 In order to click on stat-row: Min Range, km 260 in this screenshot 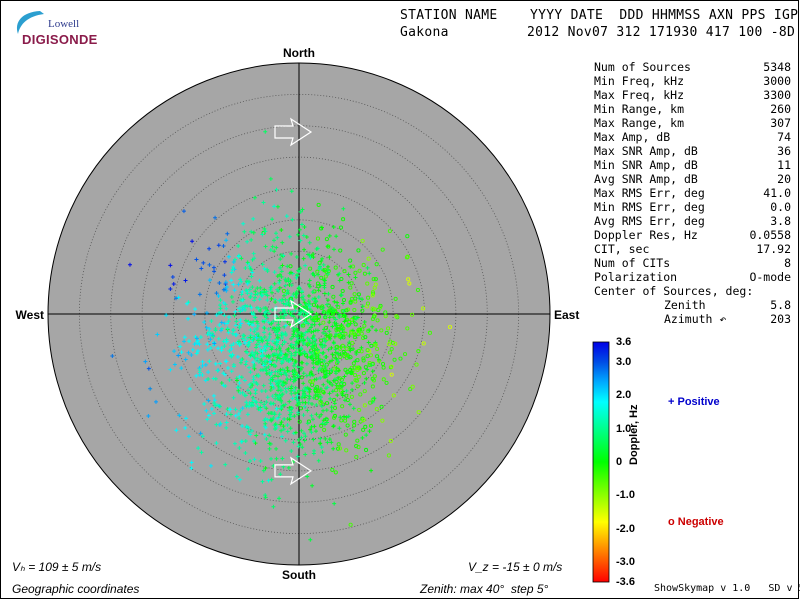, I will do `click(692, 109)`.